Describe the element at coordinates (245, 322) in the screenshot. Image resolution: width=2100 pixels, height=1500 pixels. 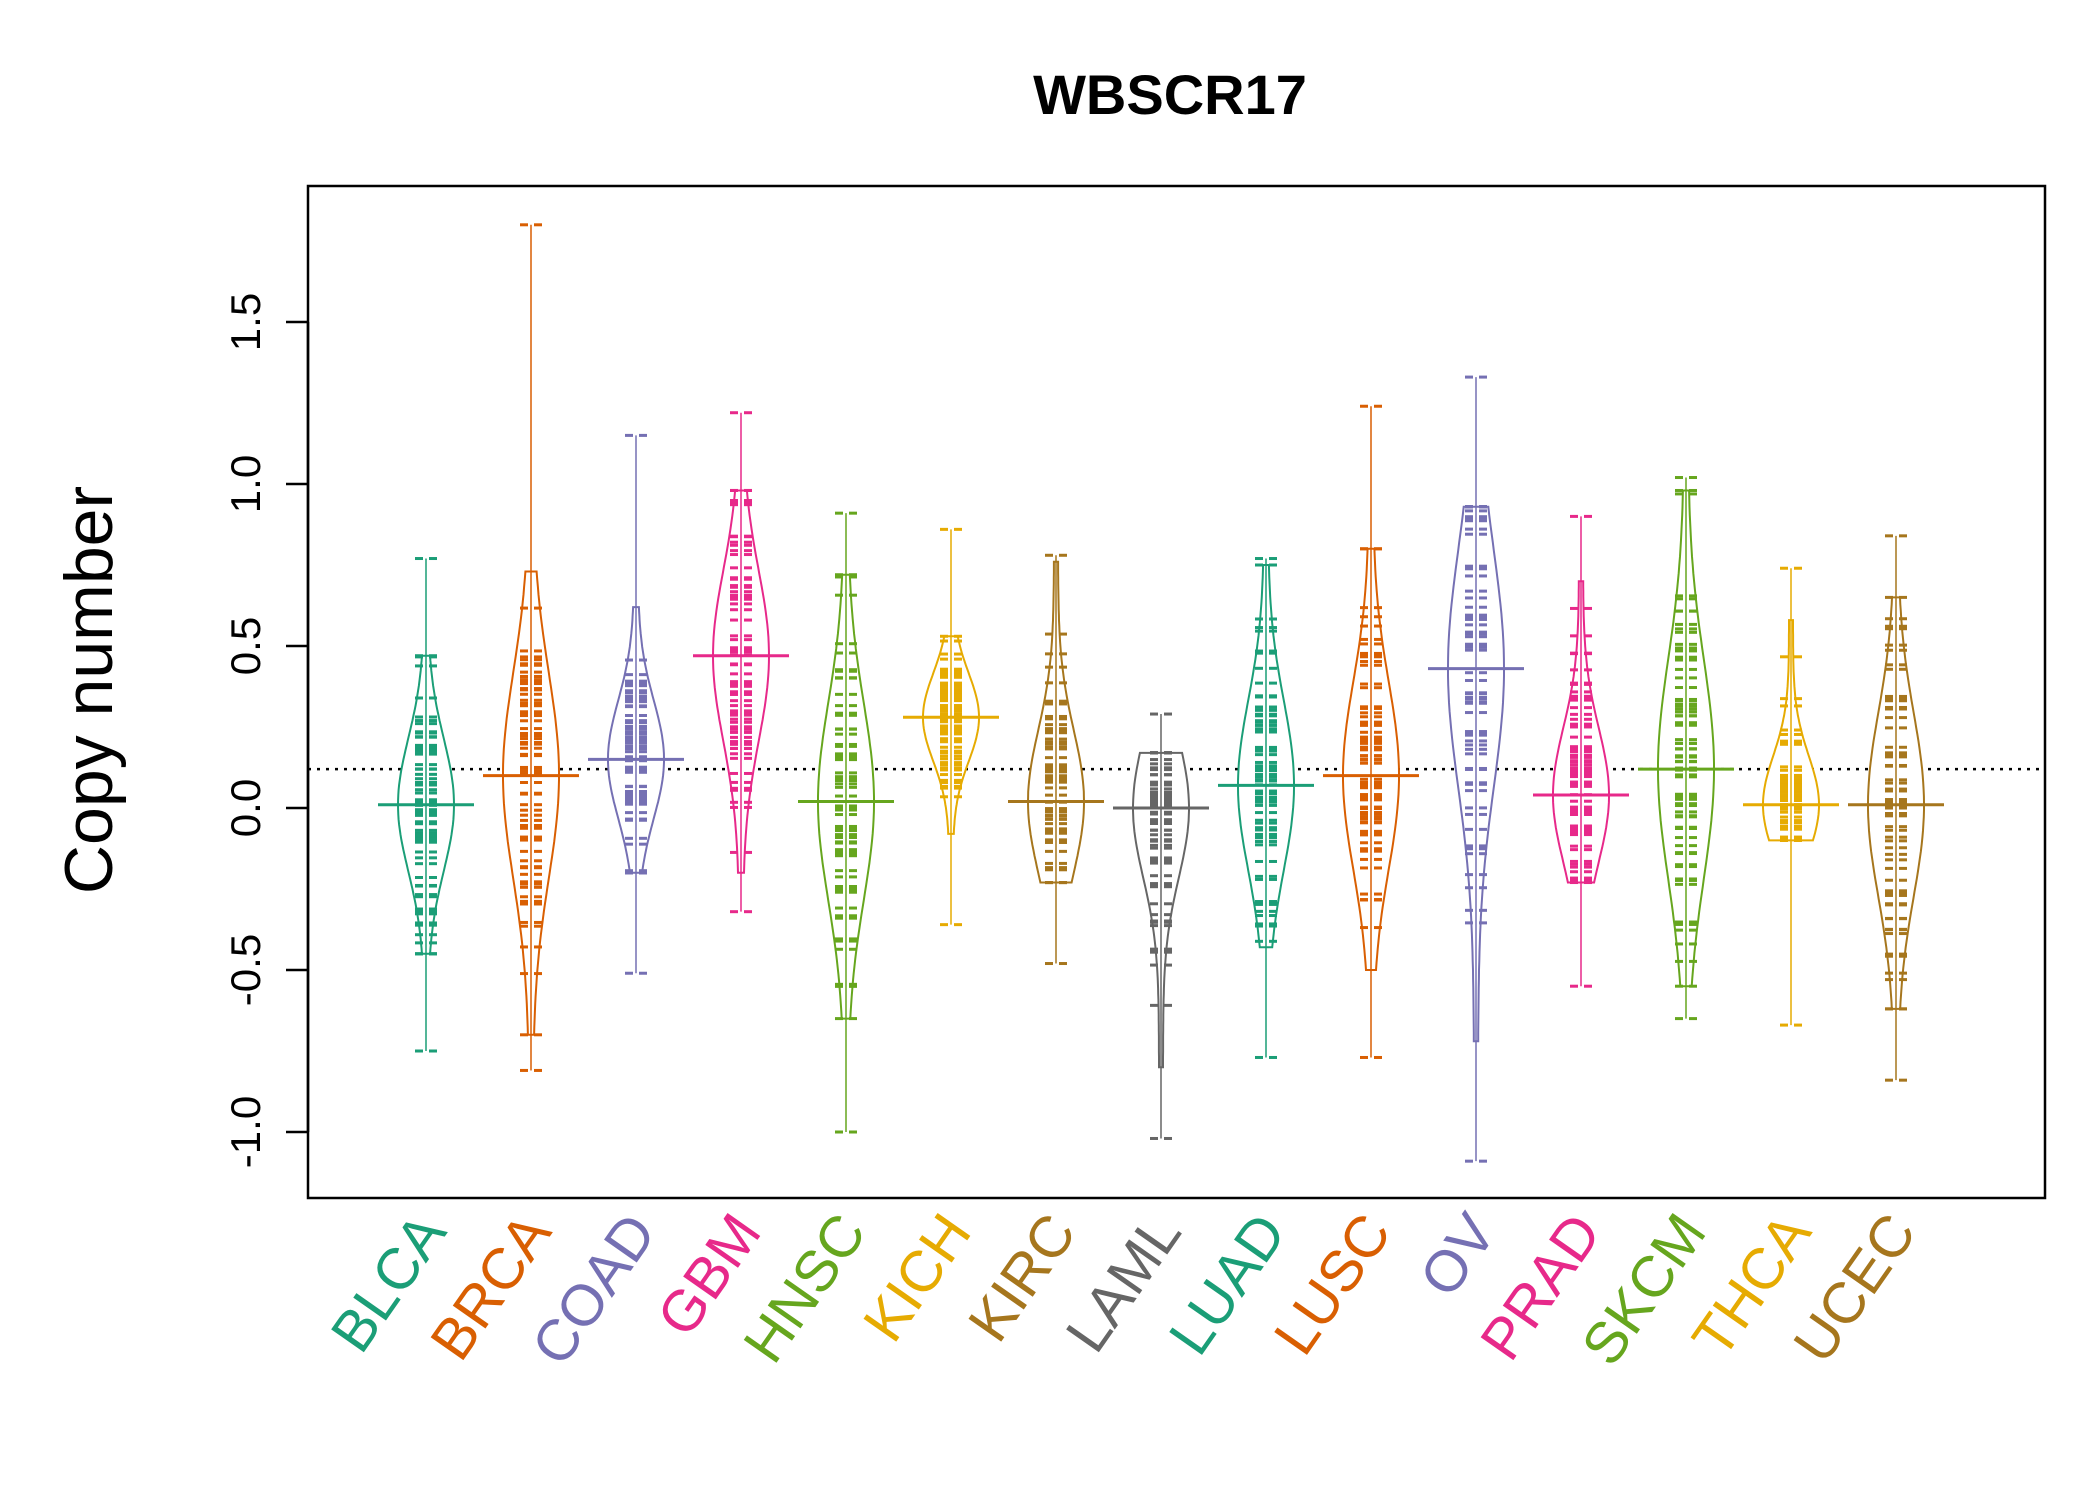
I see `y-tick-label: 1.5` at that location.